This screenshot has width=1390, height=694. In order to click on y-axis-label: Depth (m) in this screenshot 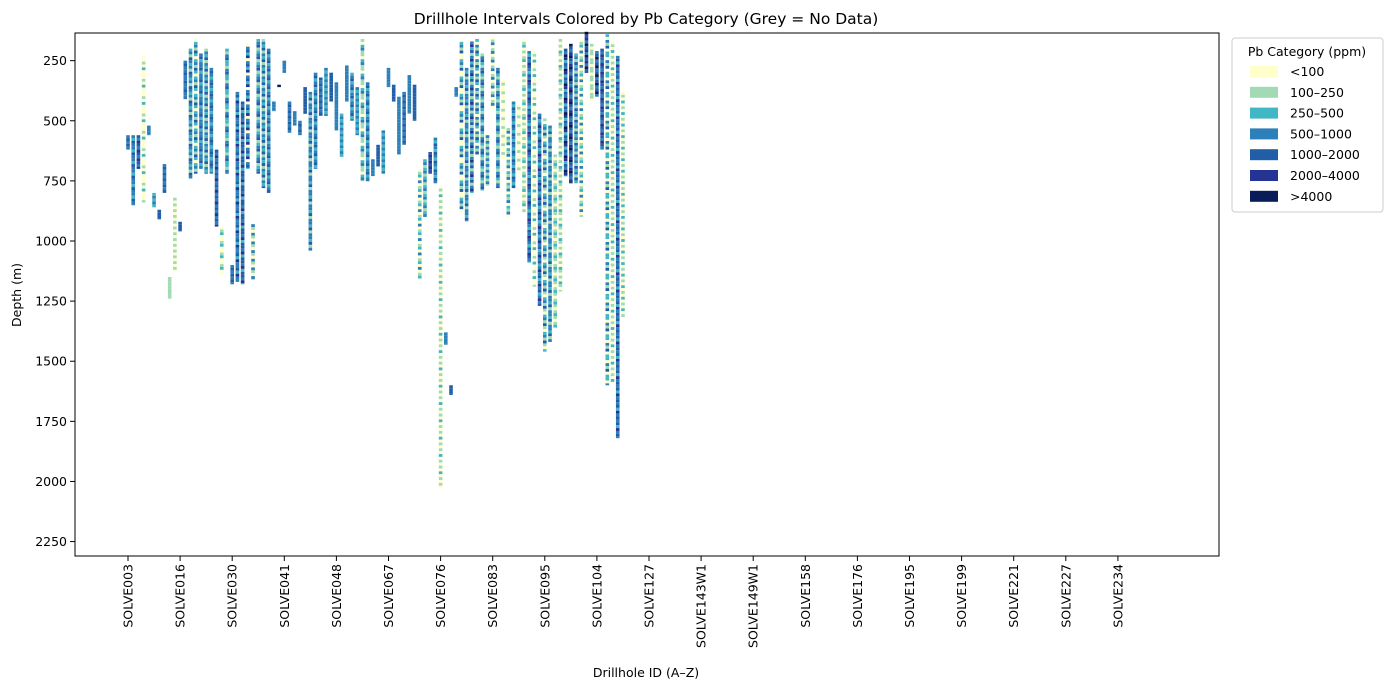, I will do `click(16, 295)`.